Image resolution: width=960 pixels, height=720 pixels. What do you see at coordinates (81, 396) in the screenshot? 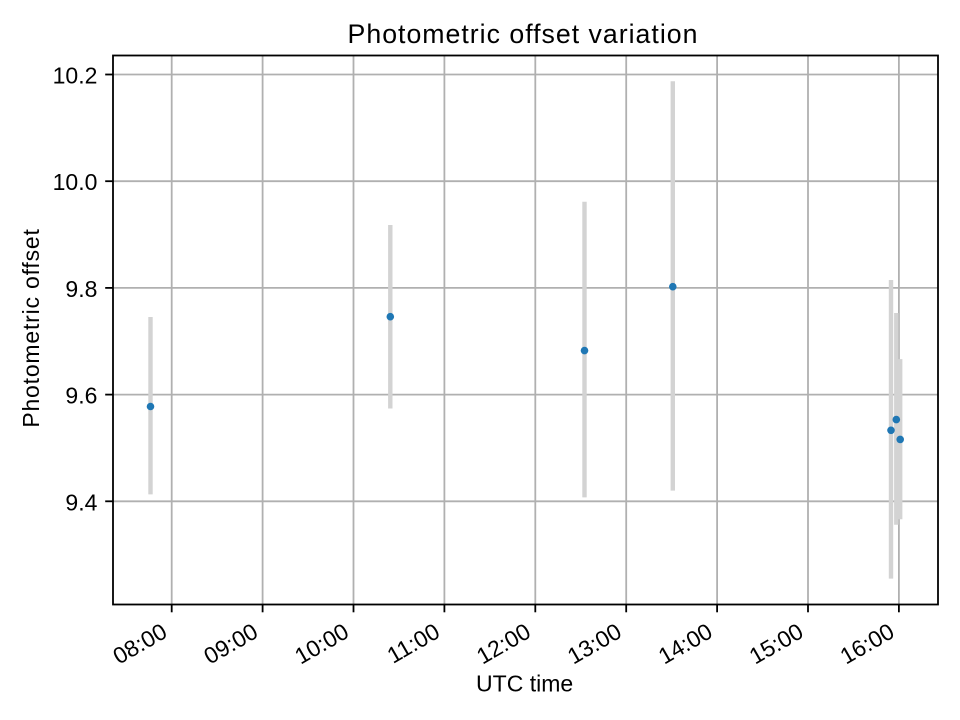
I see `svg-text: 9.6` at bounding box center [81, 396].